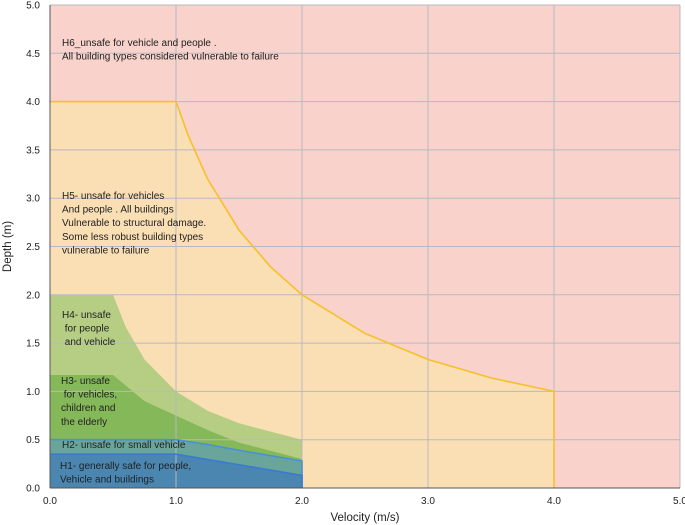 This screenshot has height=525, width=685. What do you see at coordinates (113, 196) in the screenshot?
I see `region-label-line: H5- unsafe for vehicles` at bounding box center [113, 196].